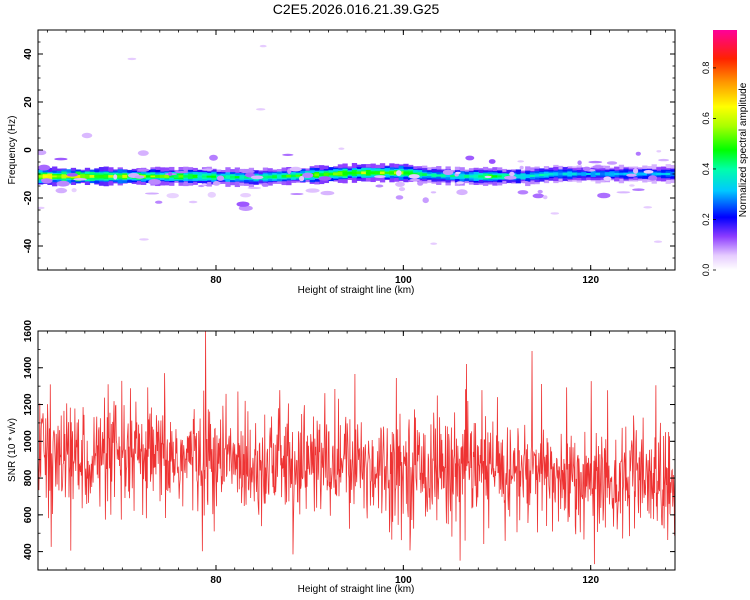  What do you see at coordinates (12, 150) in the screenshot?
I see `spectrogram-y-label: Frequency (Hz)` at bounding box center [12, 150].